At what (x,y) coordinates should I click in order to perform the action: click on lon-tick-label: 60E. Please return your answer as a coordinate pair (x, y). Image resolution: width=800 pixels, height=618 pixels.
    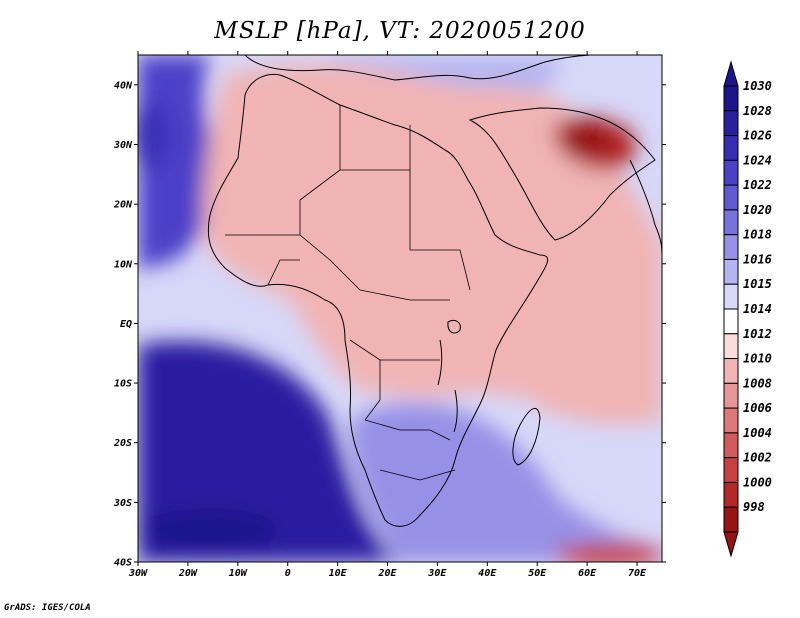
    Looking at the image, I should click on (587, 573).